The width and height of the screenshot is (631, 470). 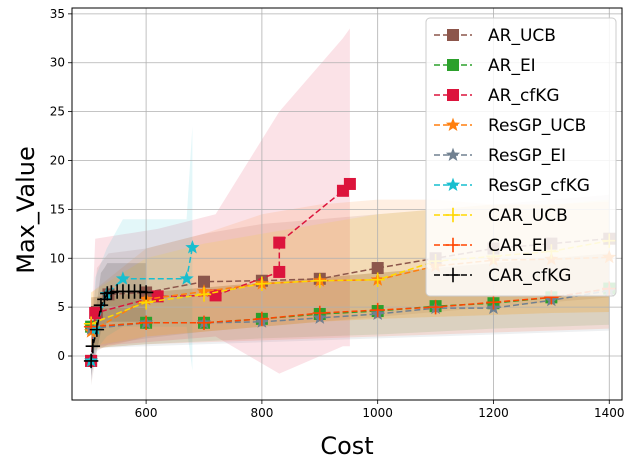 I want to click on legend-item-car-ei: CAR_EI, so click(x=491, y=246).